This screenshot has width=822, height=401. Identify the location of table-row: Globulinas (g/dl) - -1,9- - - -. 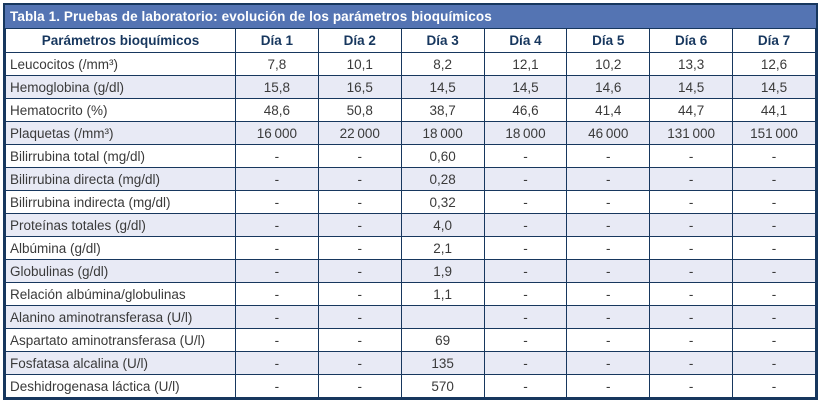
(410, 271).